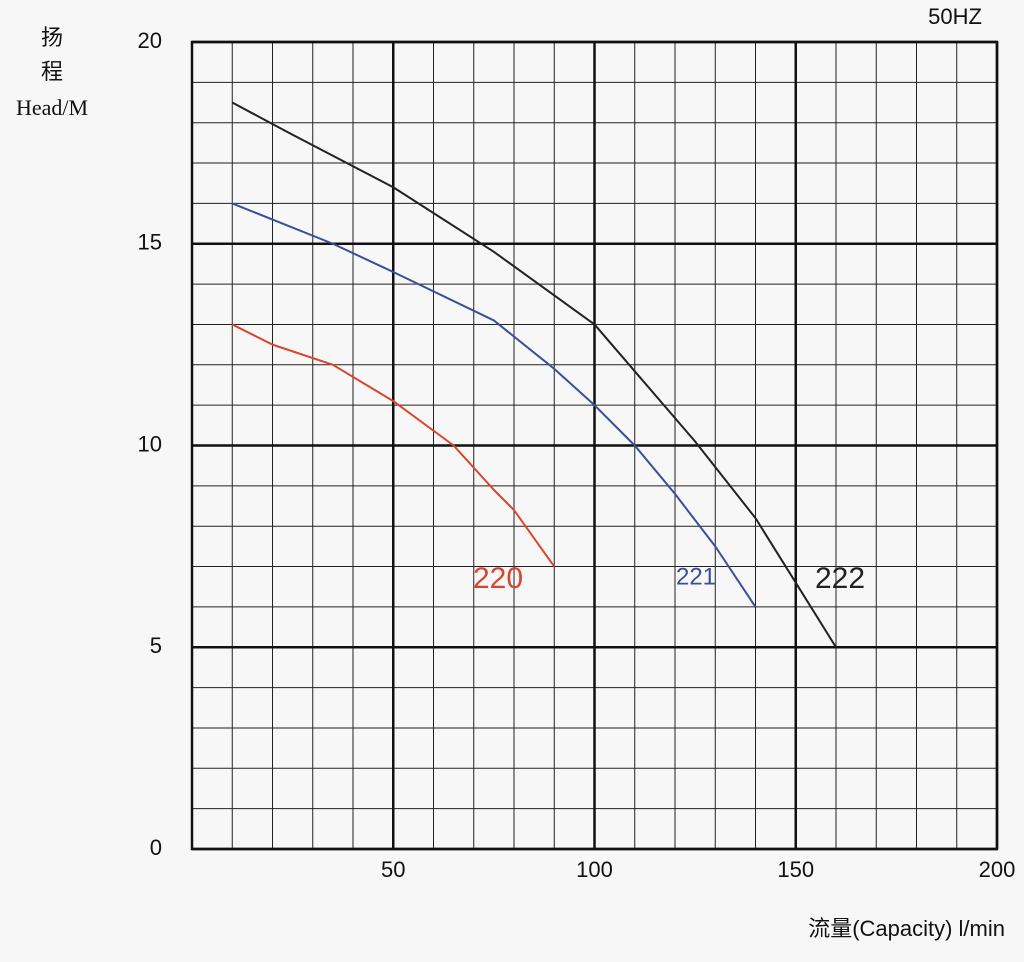 The width and height of the screenshot is (1024, 962). Describe the element at coordinates (498, 578) in the screenshot. I see `series-label: 220` at that location.